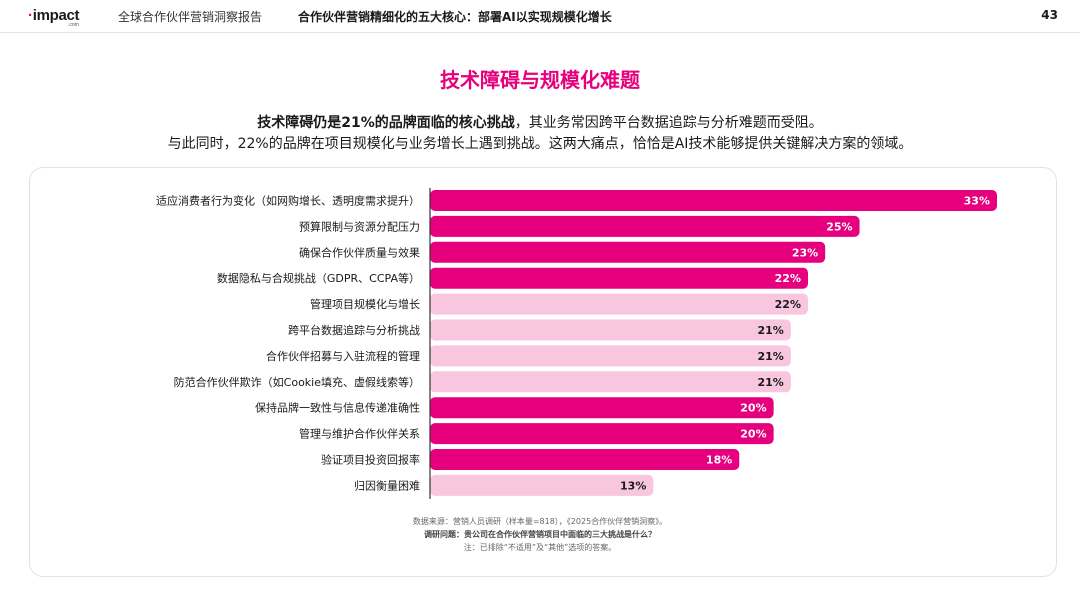 This screenshot has width=1080, height=589. I want to click on category-label: 数据隐私与合规挑战（GDPR、CCPA等）, so click(318, 278).